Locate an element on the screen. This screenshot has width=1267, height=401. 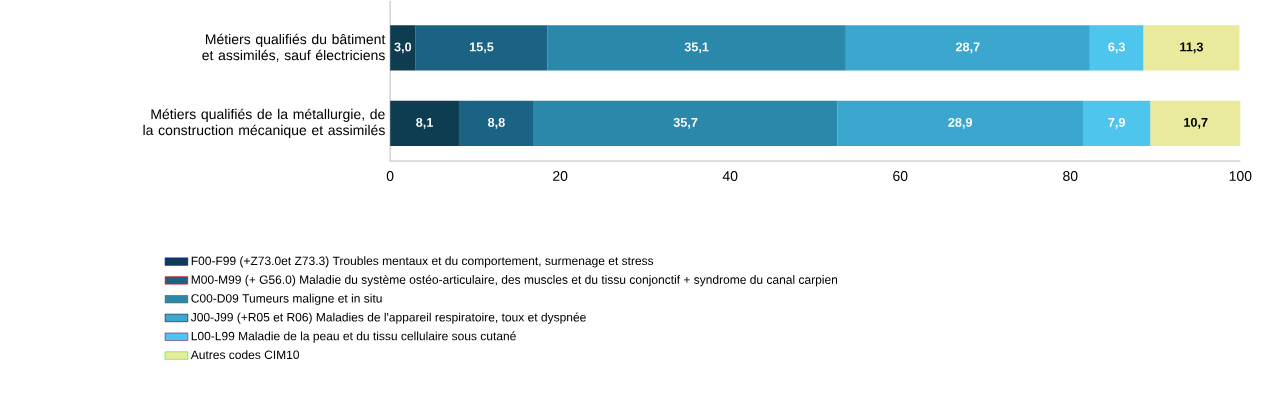
data-label: 11,3 is located at coordinates (1191, 48).